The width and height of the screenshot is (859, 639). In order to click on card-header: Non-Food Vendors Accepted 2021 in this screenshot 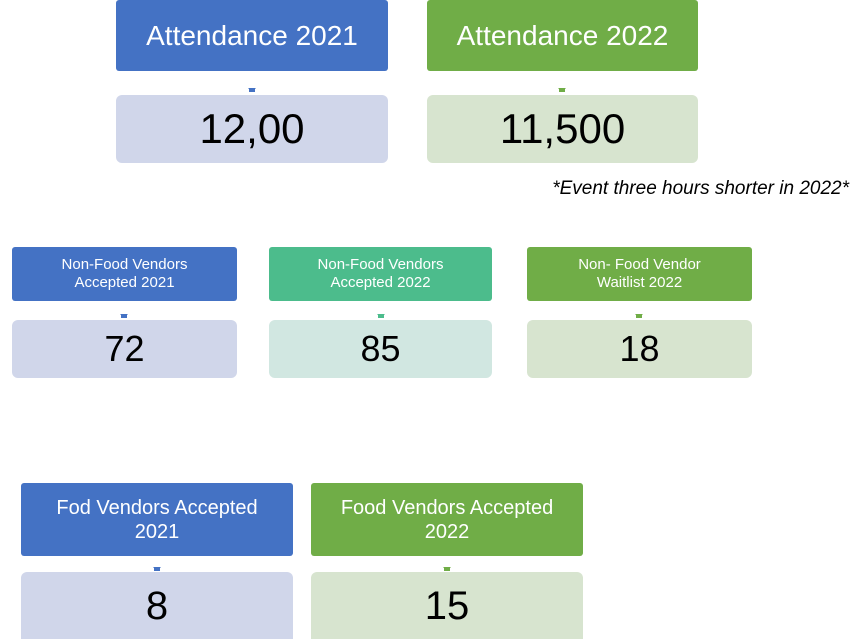, I will do `click(124, 274)`.